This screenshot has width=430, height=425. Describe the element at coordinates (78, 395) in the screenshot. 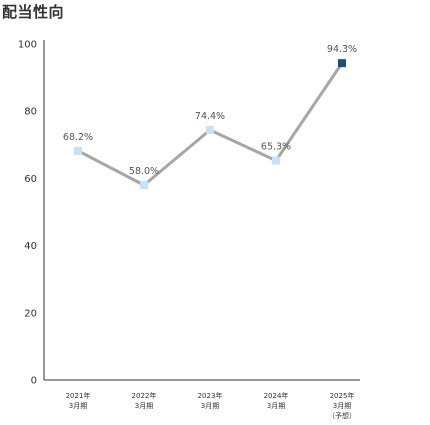

I see `x-tick-label: 2021年` at that location.